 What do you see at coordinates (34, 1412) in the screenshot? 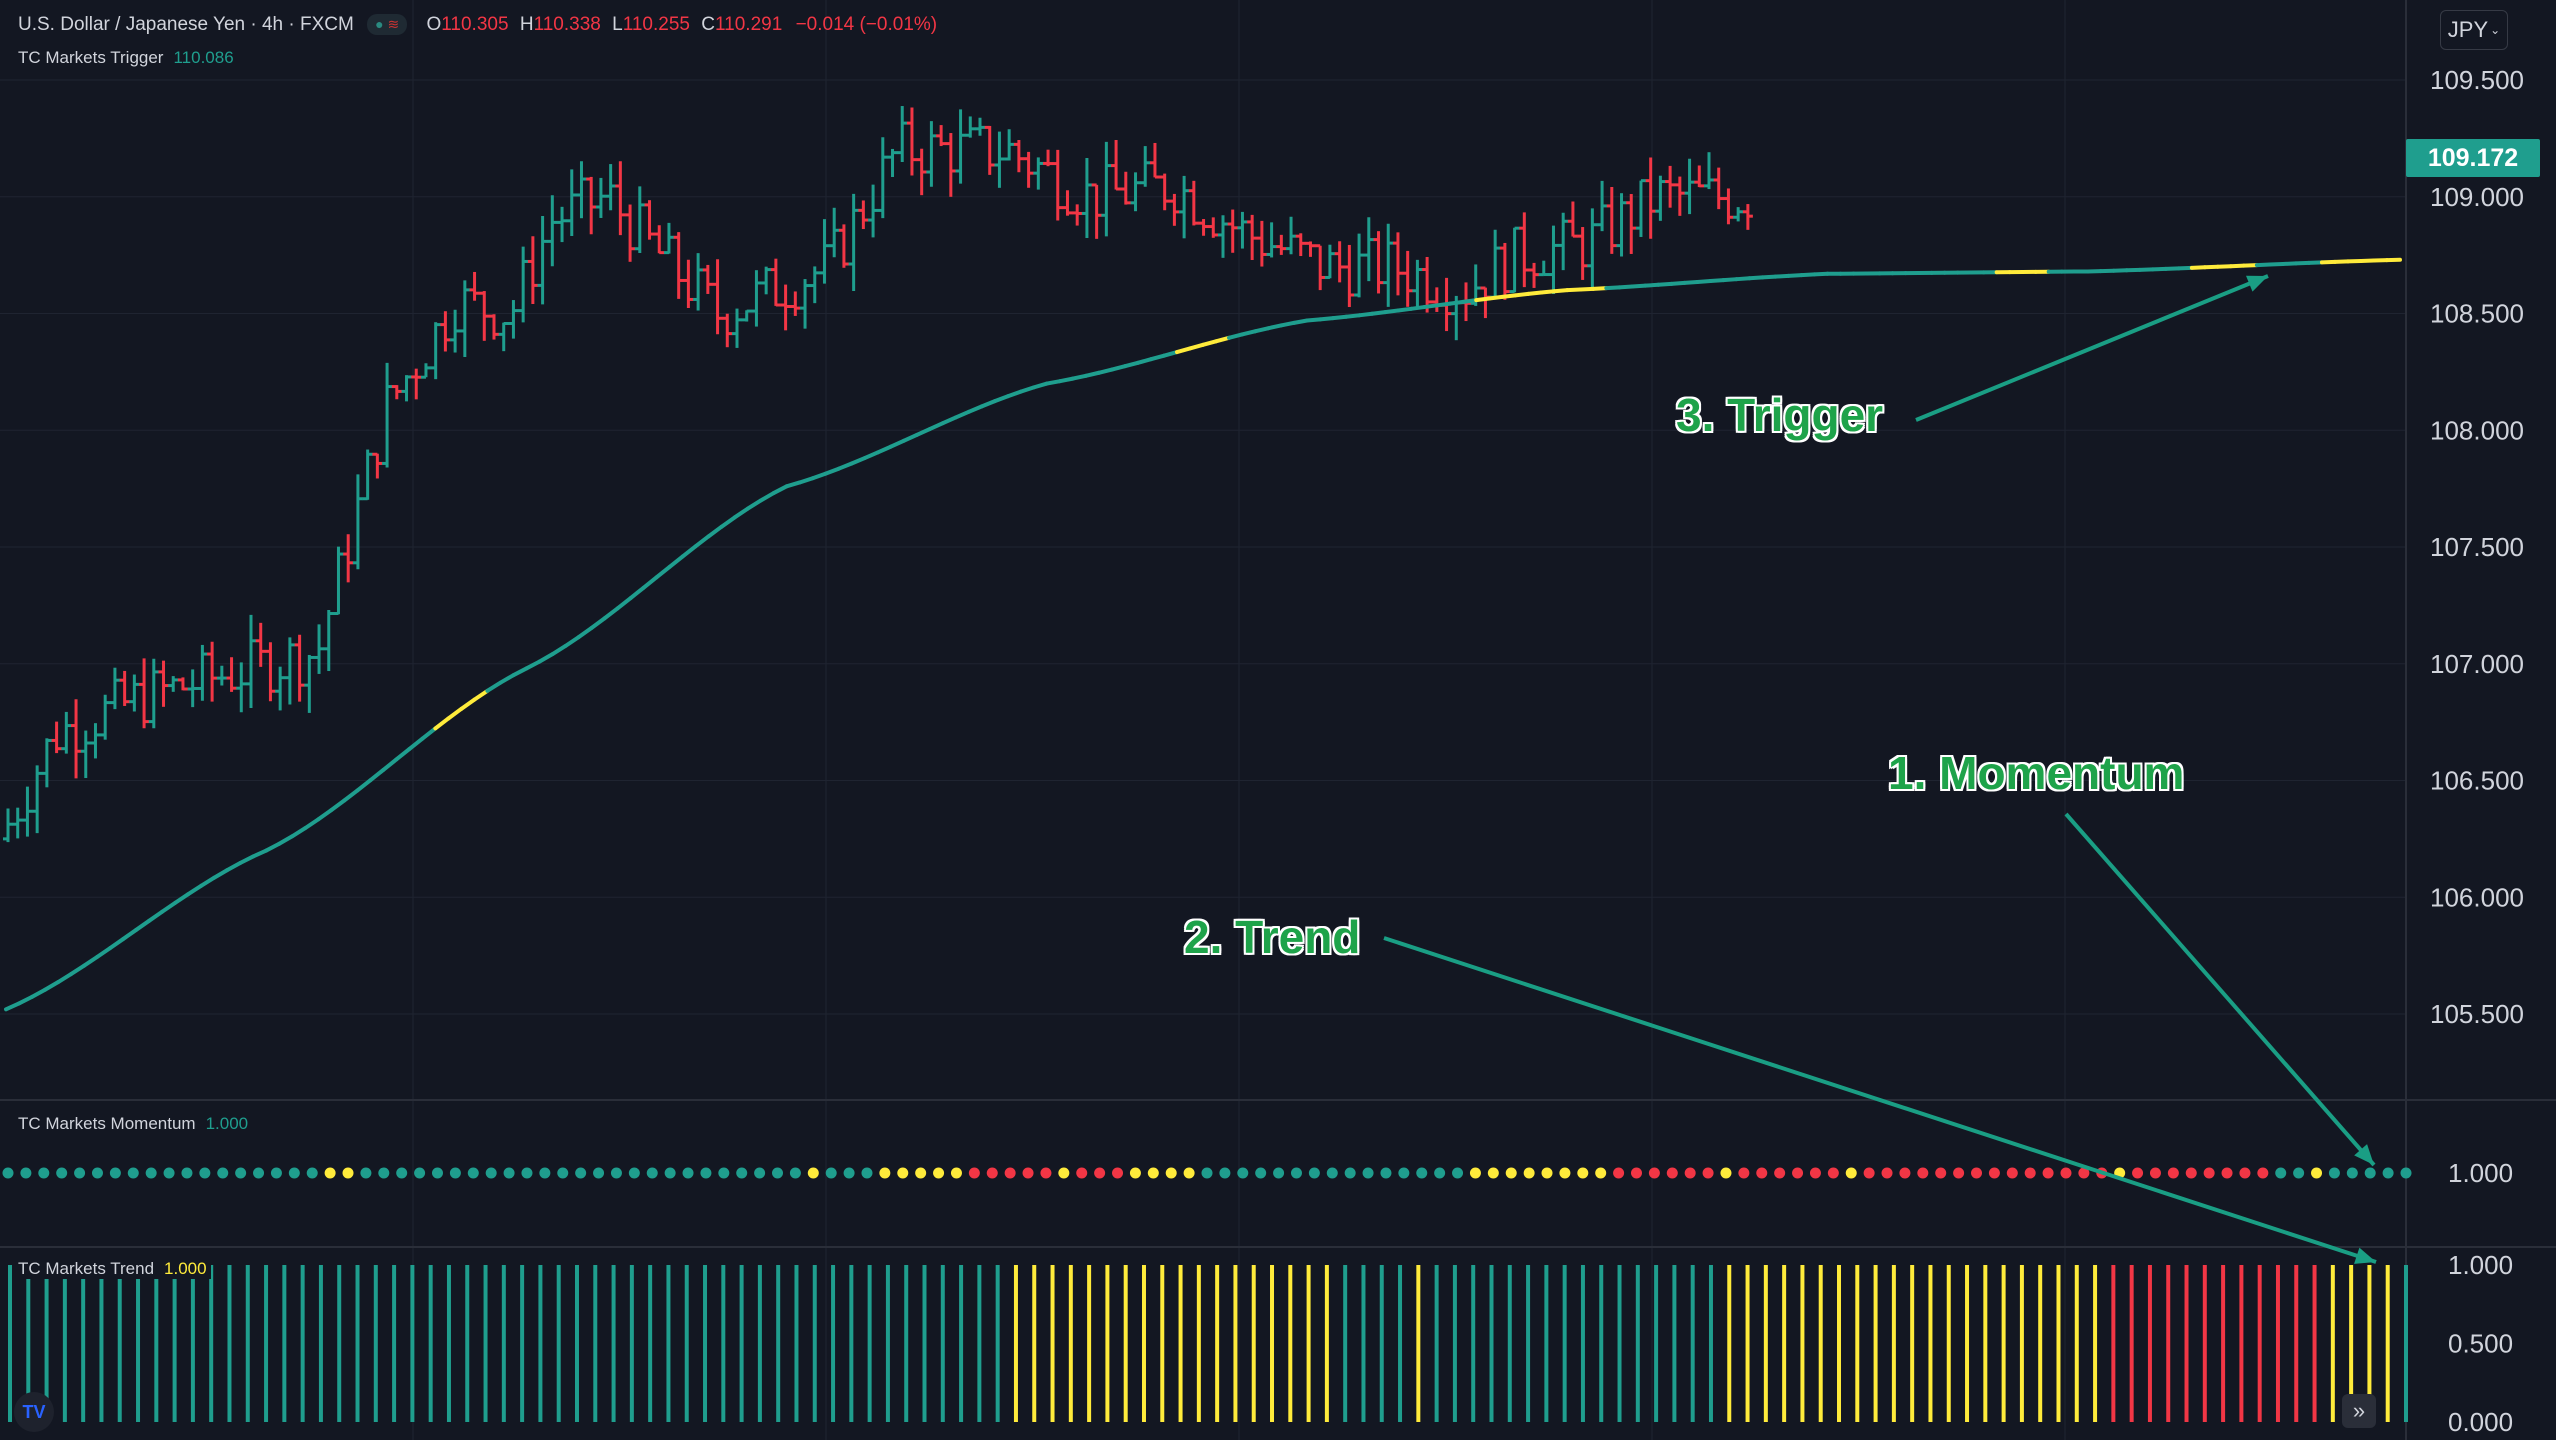
I see `tradingview-logo-icon: TV` at bounding box center [34, 1412].